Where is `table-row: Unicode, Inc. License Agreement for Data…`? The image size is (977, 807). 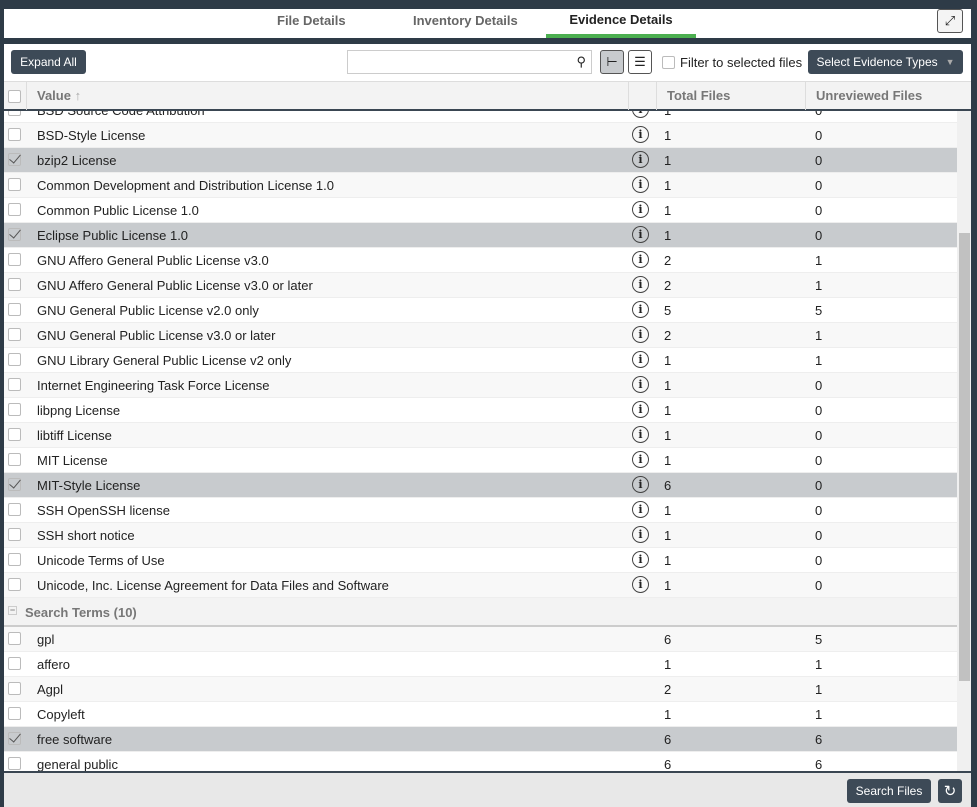 table-row: Unicode, Inc. License Agreement for Data… is located at coordinates (480, 585).